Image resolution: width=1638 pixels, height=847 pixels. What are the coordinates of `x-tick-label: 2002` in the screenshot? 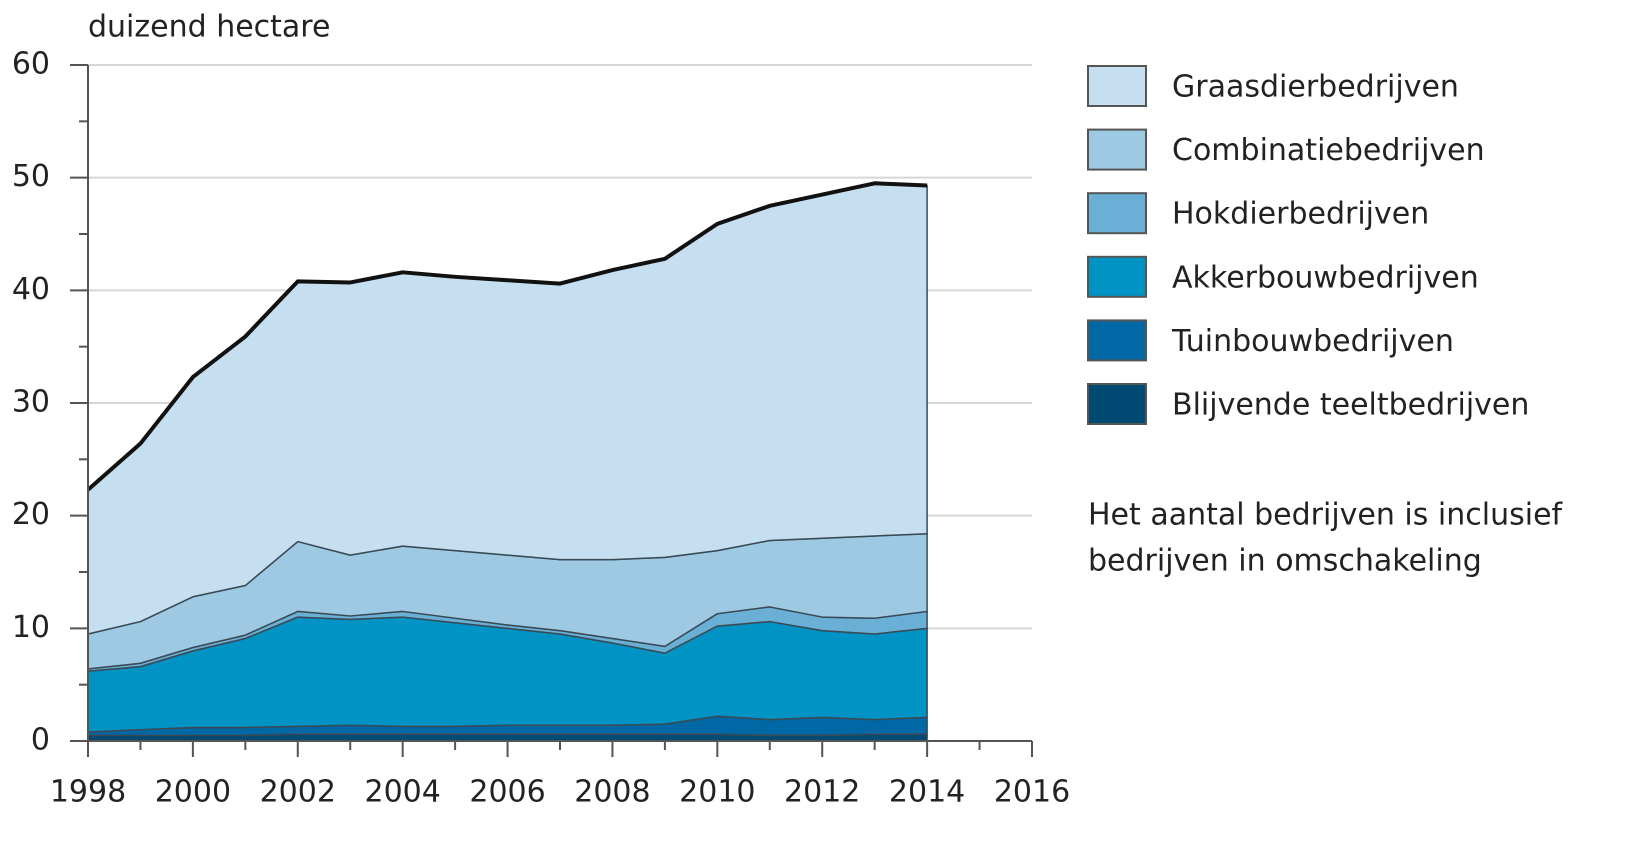 It's located at (298, 792).